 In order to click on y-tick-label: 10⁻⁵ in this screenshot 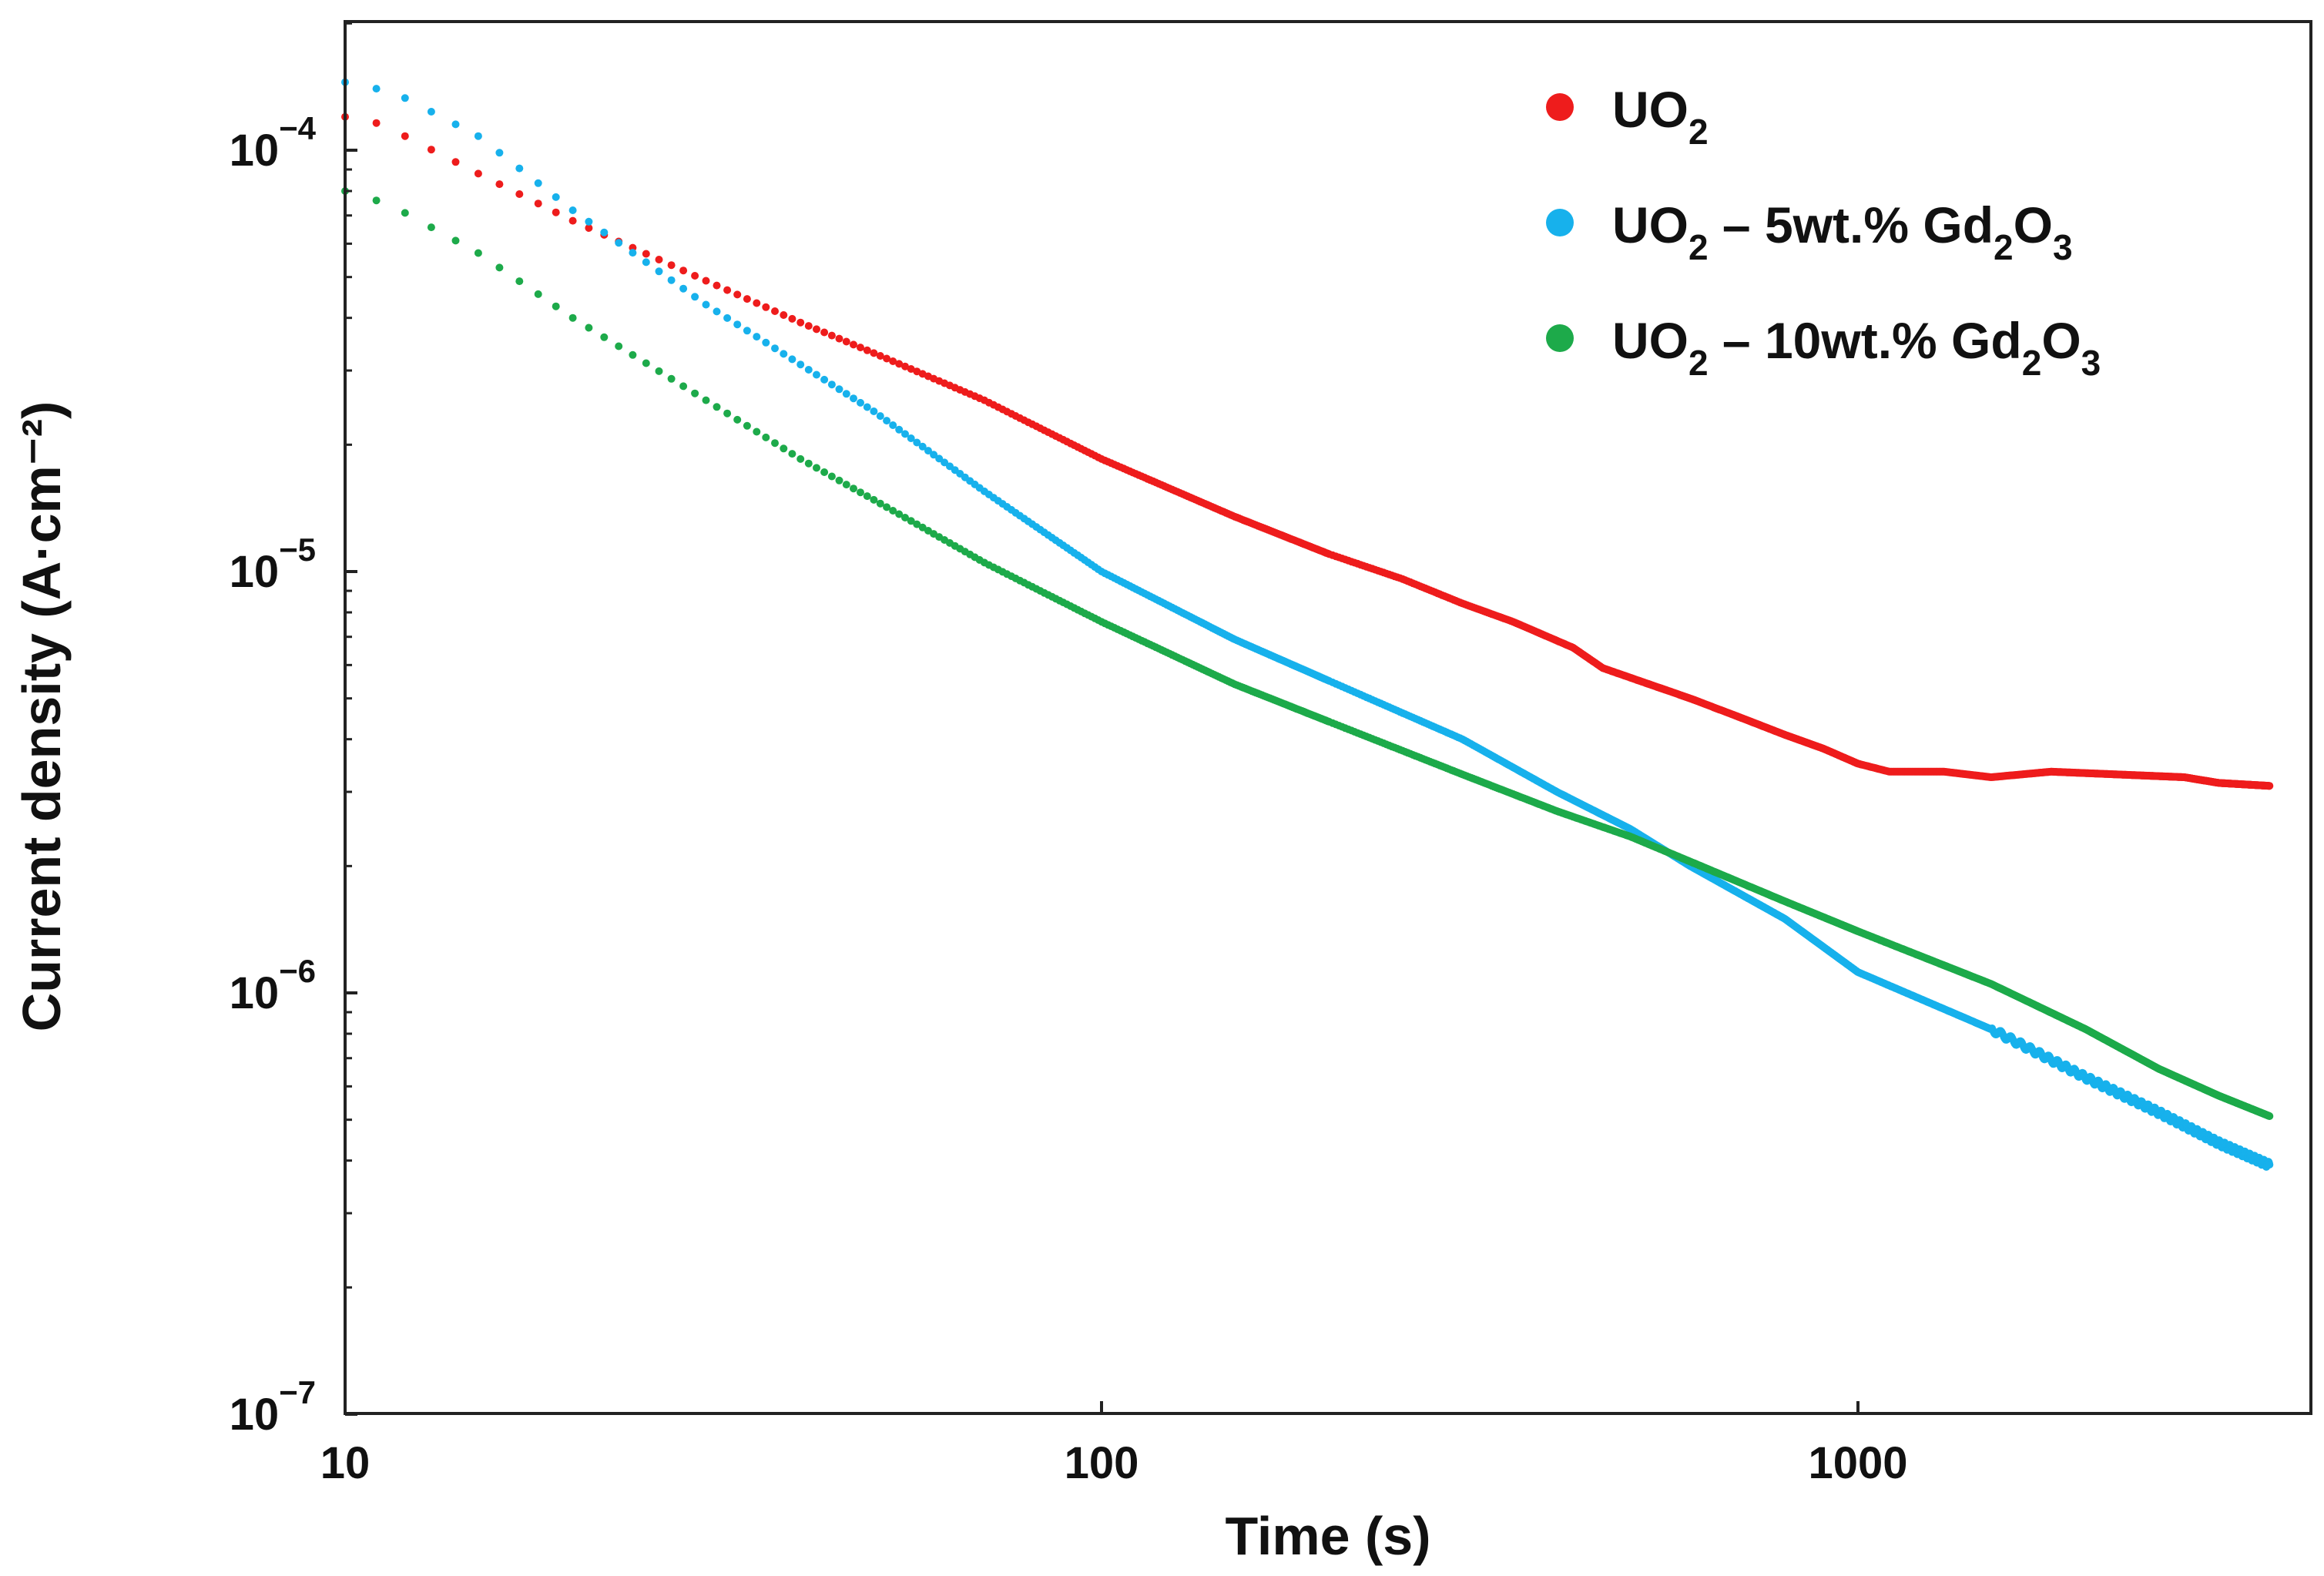, I will do `click(273, 564)`.